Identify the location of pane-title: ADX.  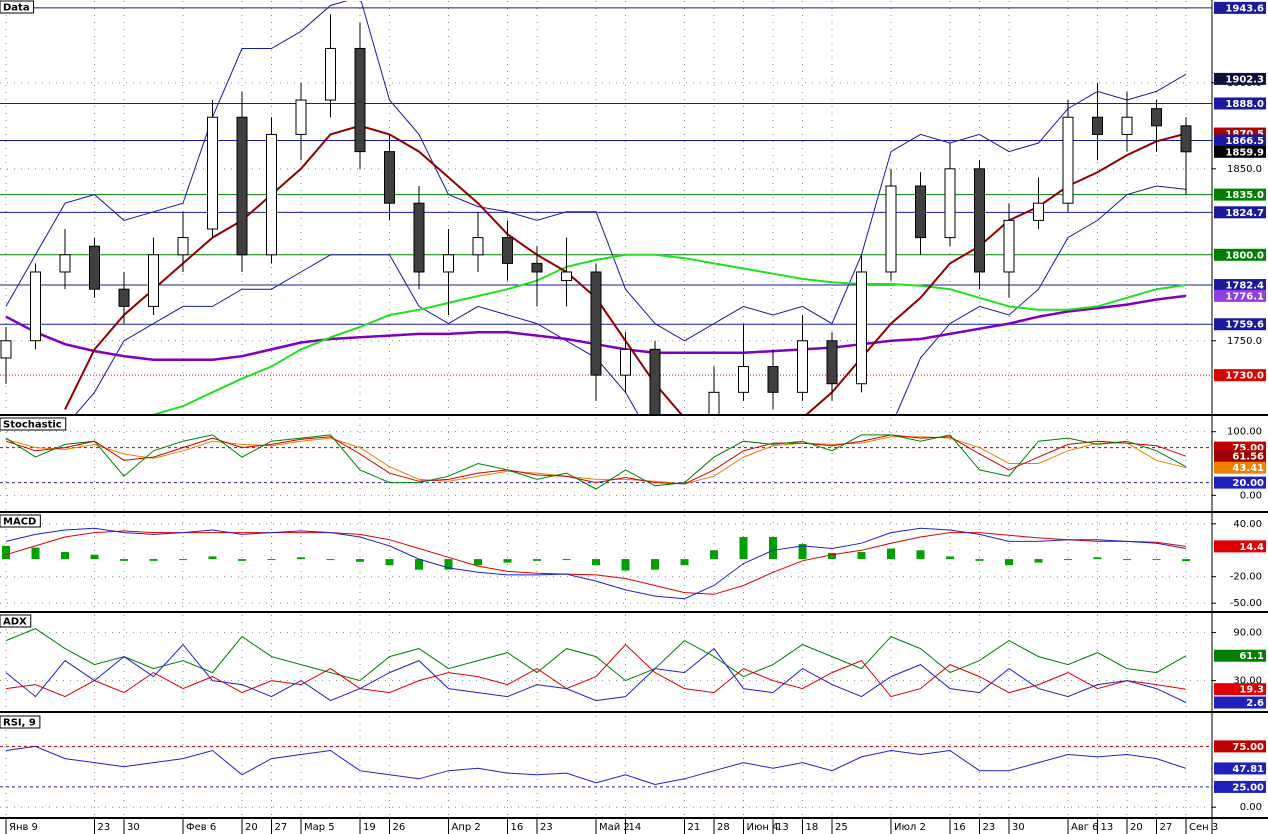
(15, 622).